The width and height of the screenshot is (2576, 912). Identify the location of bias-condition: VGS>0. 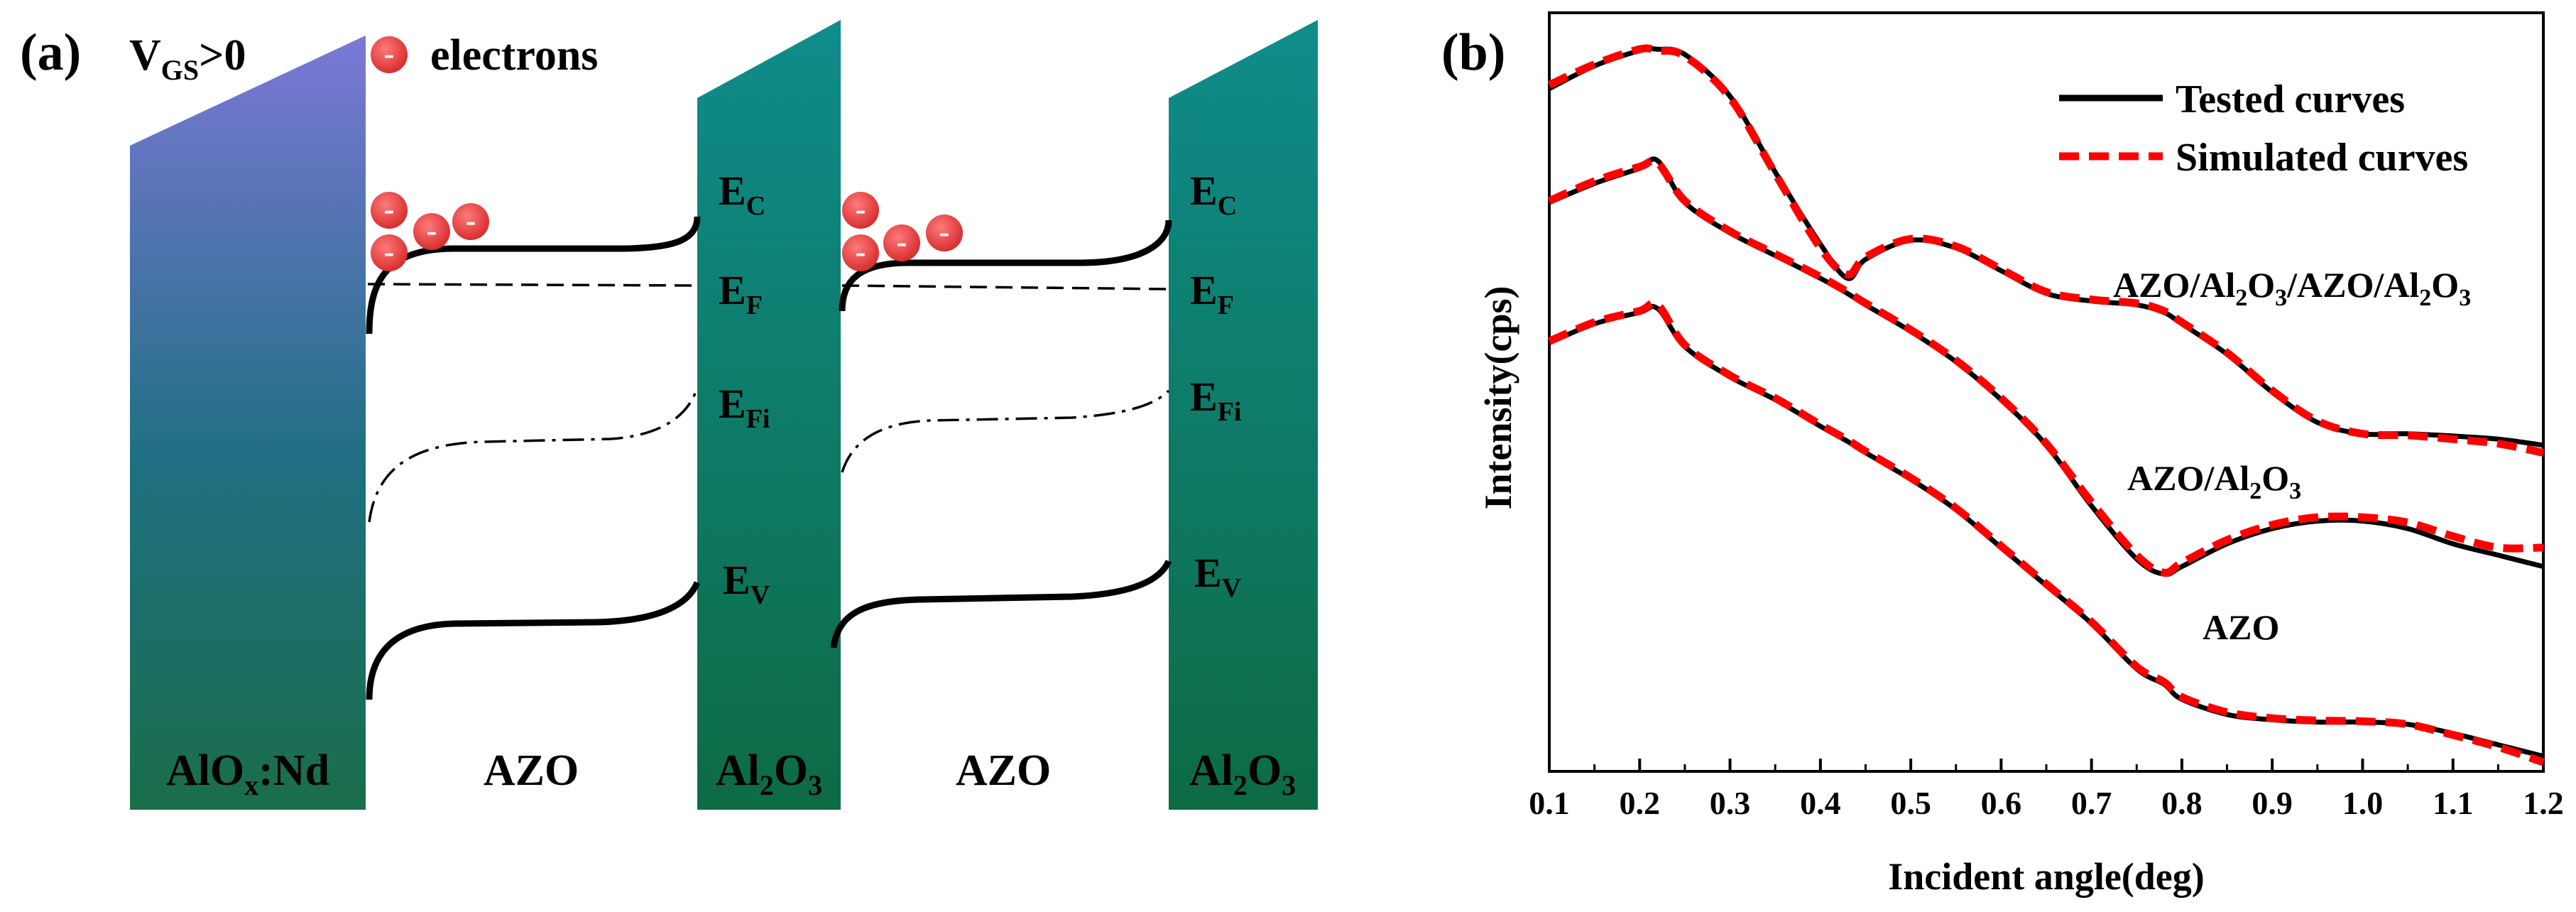
(187, 58).